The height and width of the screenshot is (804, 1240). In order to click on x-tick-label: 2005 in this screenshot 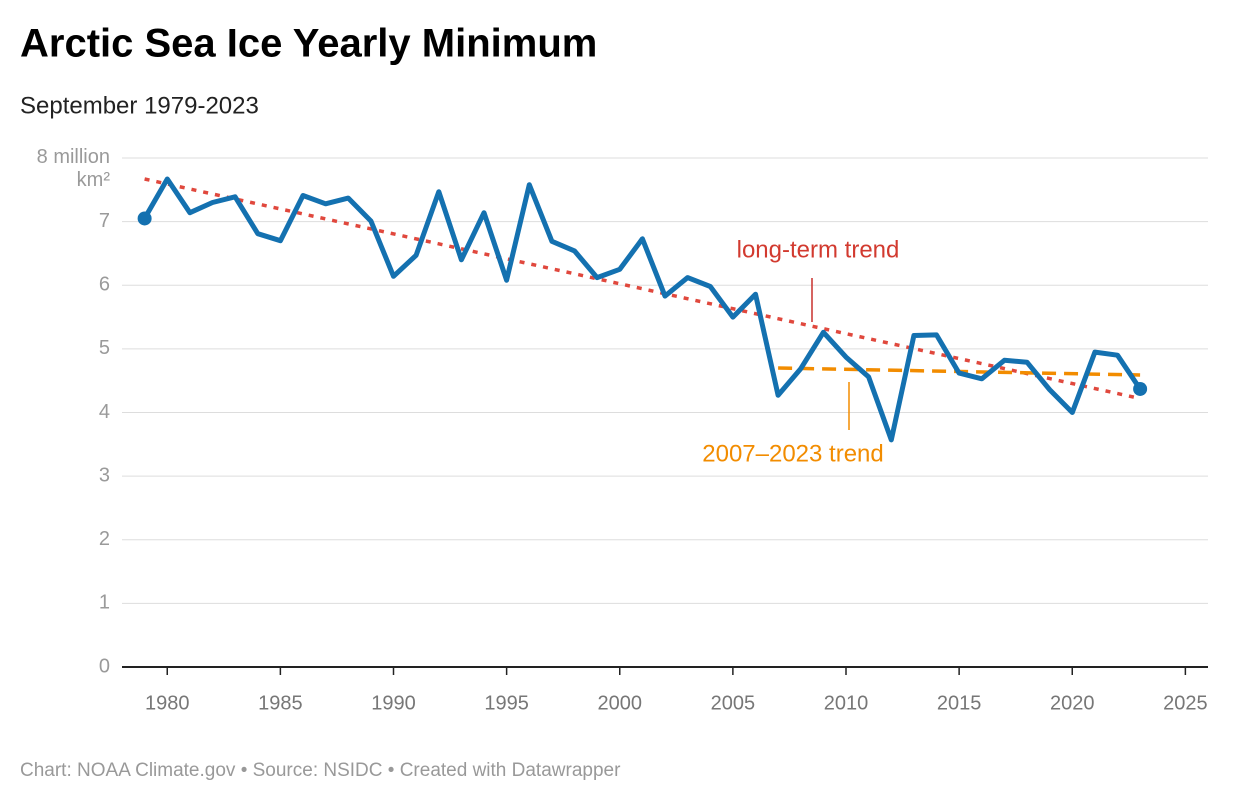, I will do `click(733, 703)`.